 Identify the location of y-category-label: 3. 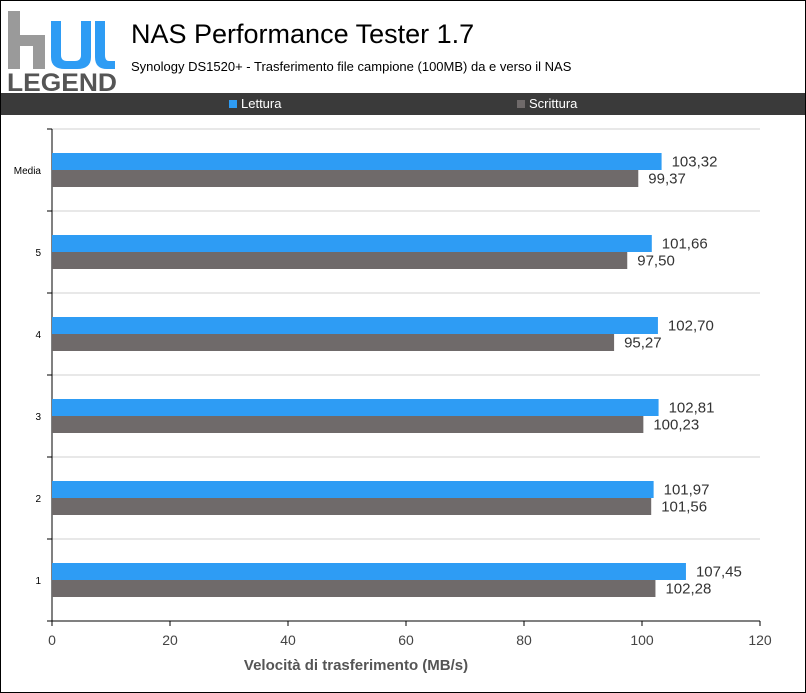
(38, 417).